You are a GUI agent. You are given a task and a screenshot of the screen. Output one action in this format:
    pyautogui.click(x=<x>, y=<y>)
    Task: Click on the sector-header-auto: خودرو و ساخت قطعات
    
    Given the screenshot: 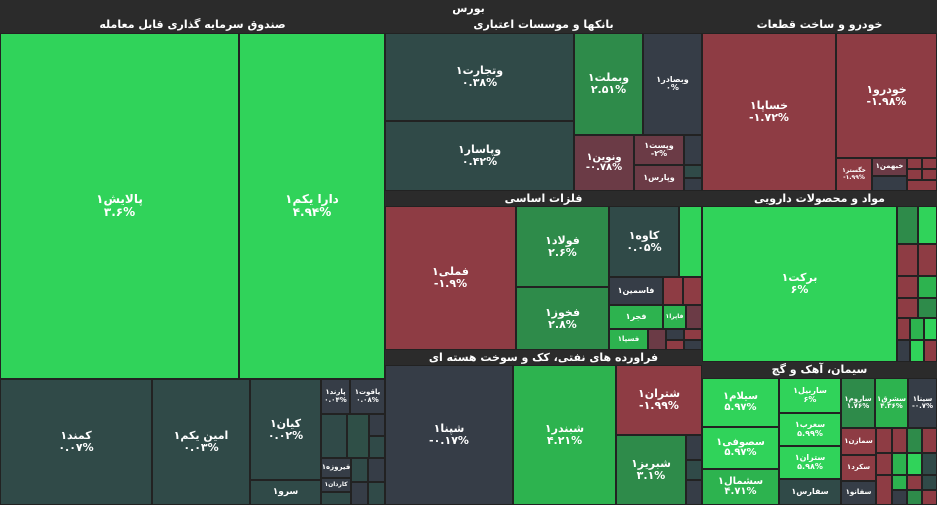 What is the action you would take?
    pyautogui.click(x=819, y=25)
    